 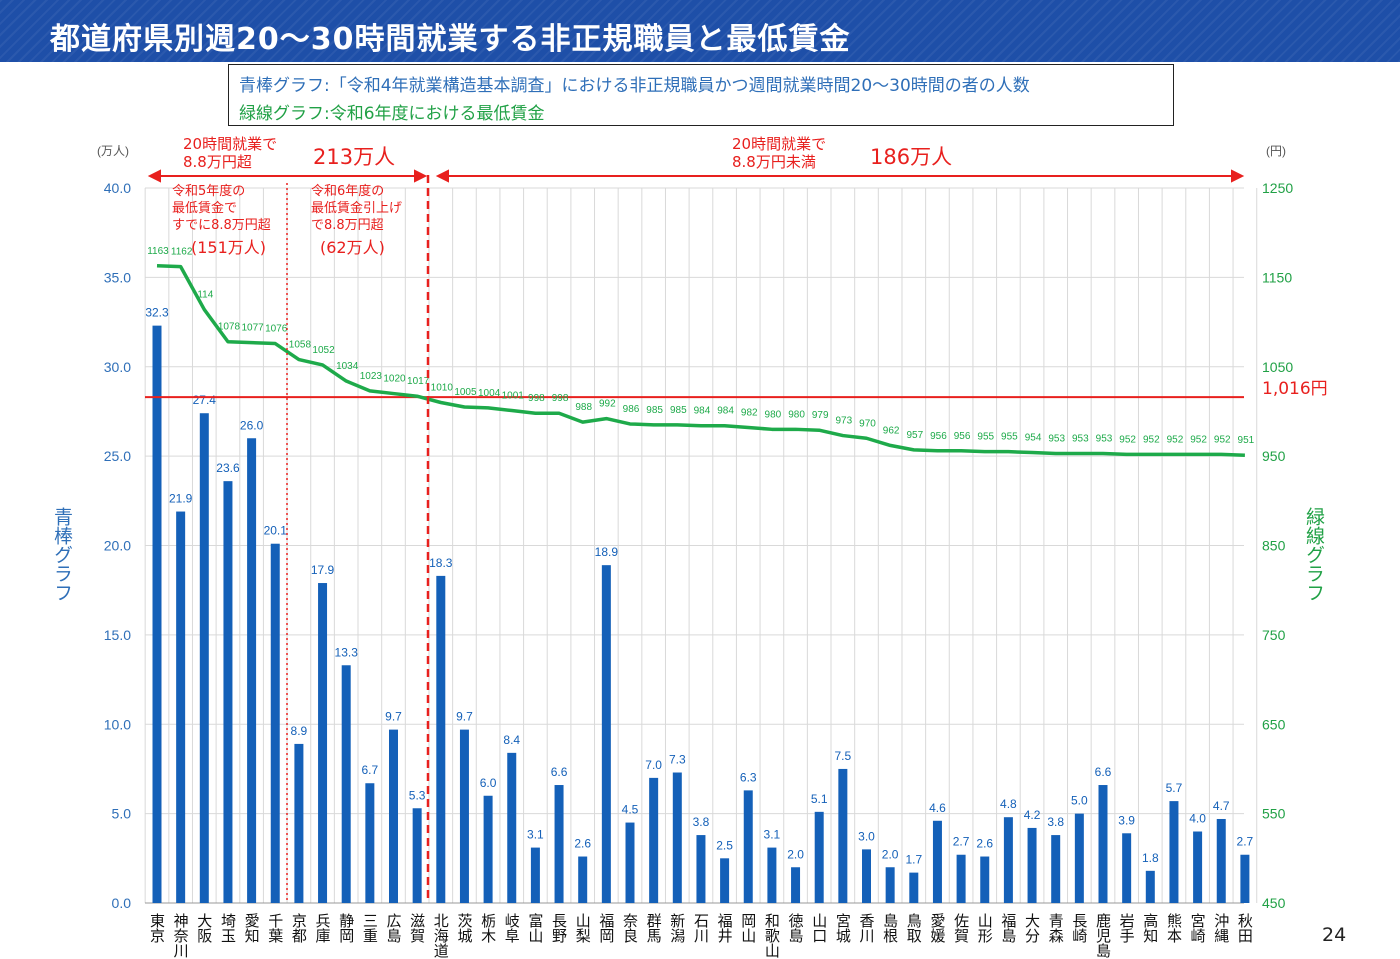 I want to click on category-label: 鹿児島, so click(x=1103, y=935).